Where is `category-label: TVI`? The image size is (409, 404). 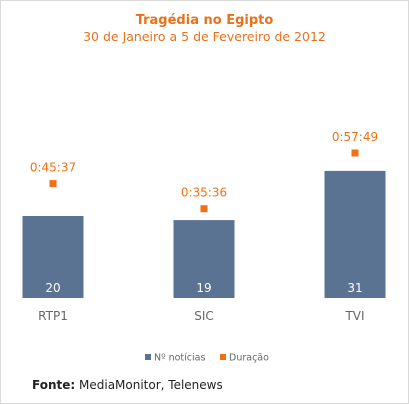 category-label: TVI is located at coordinates (354, 316).